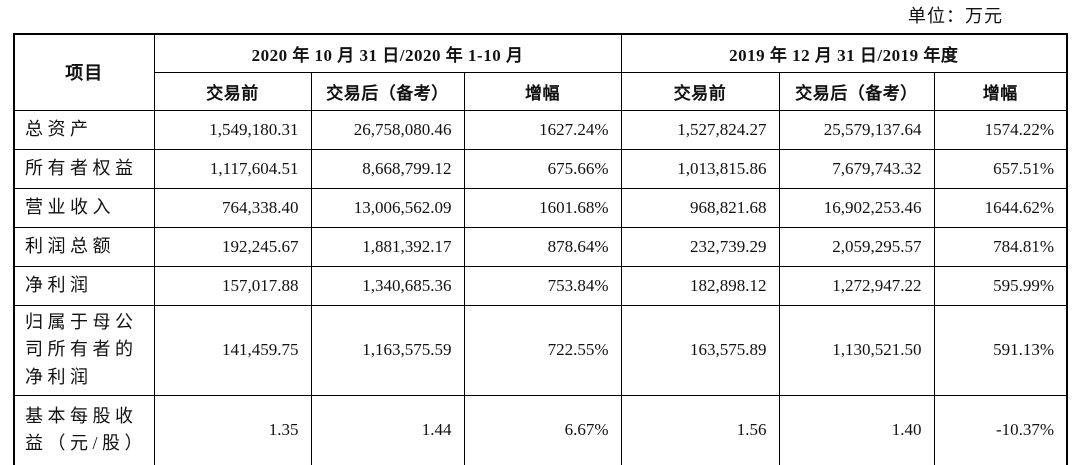 Image resolution: width=1080 pixels, height=465 pixels. Describe the element at coordinates (387, 207) in the screenshot. I see `cell: 13,006,562.09` at that location.